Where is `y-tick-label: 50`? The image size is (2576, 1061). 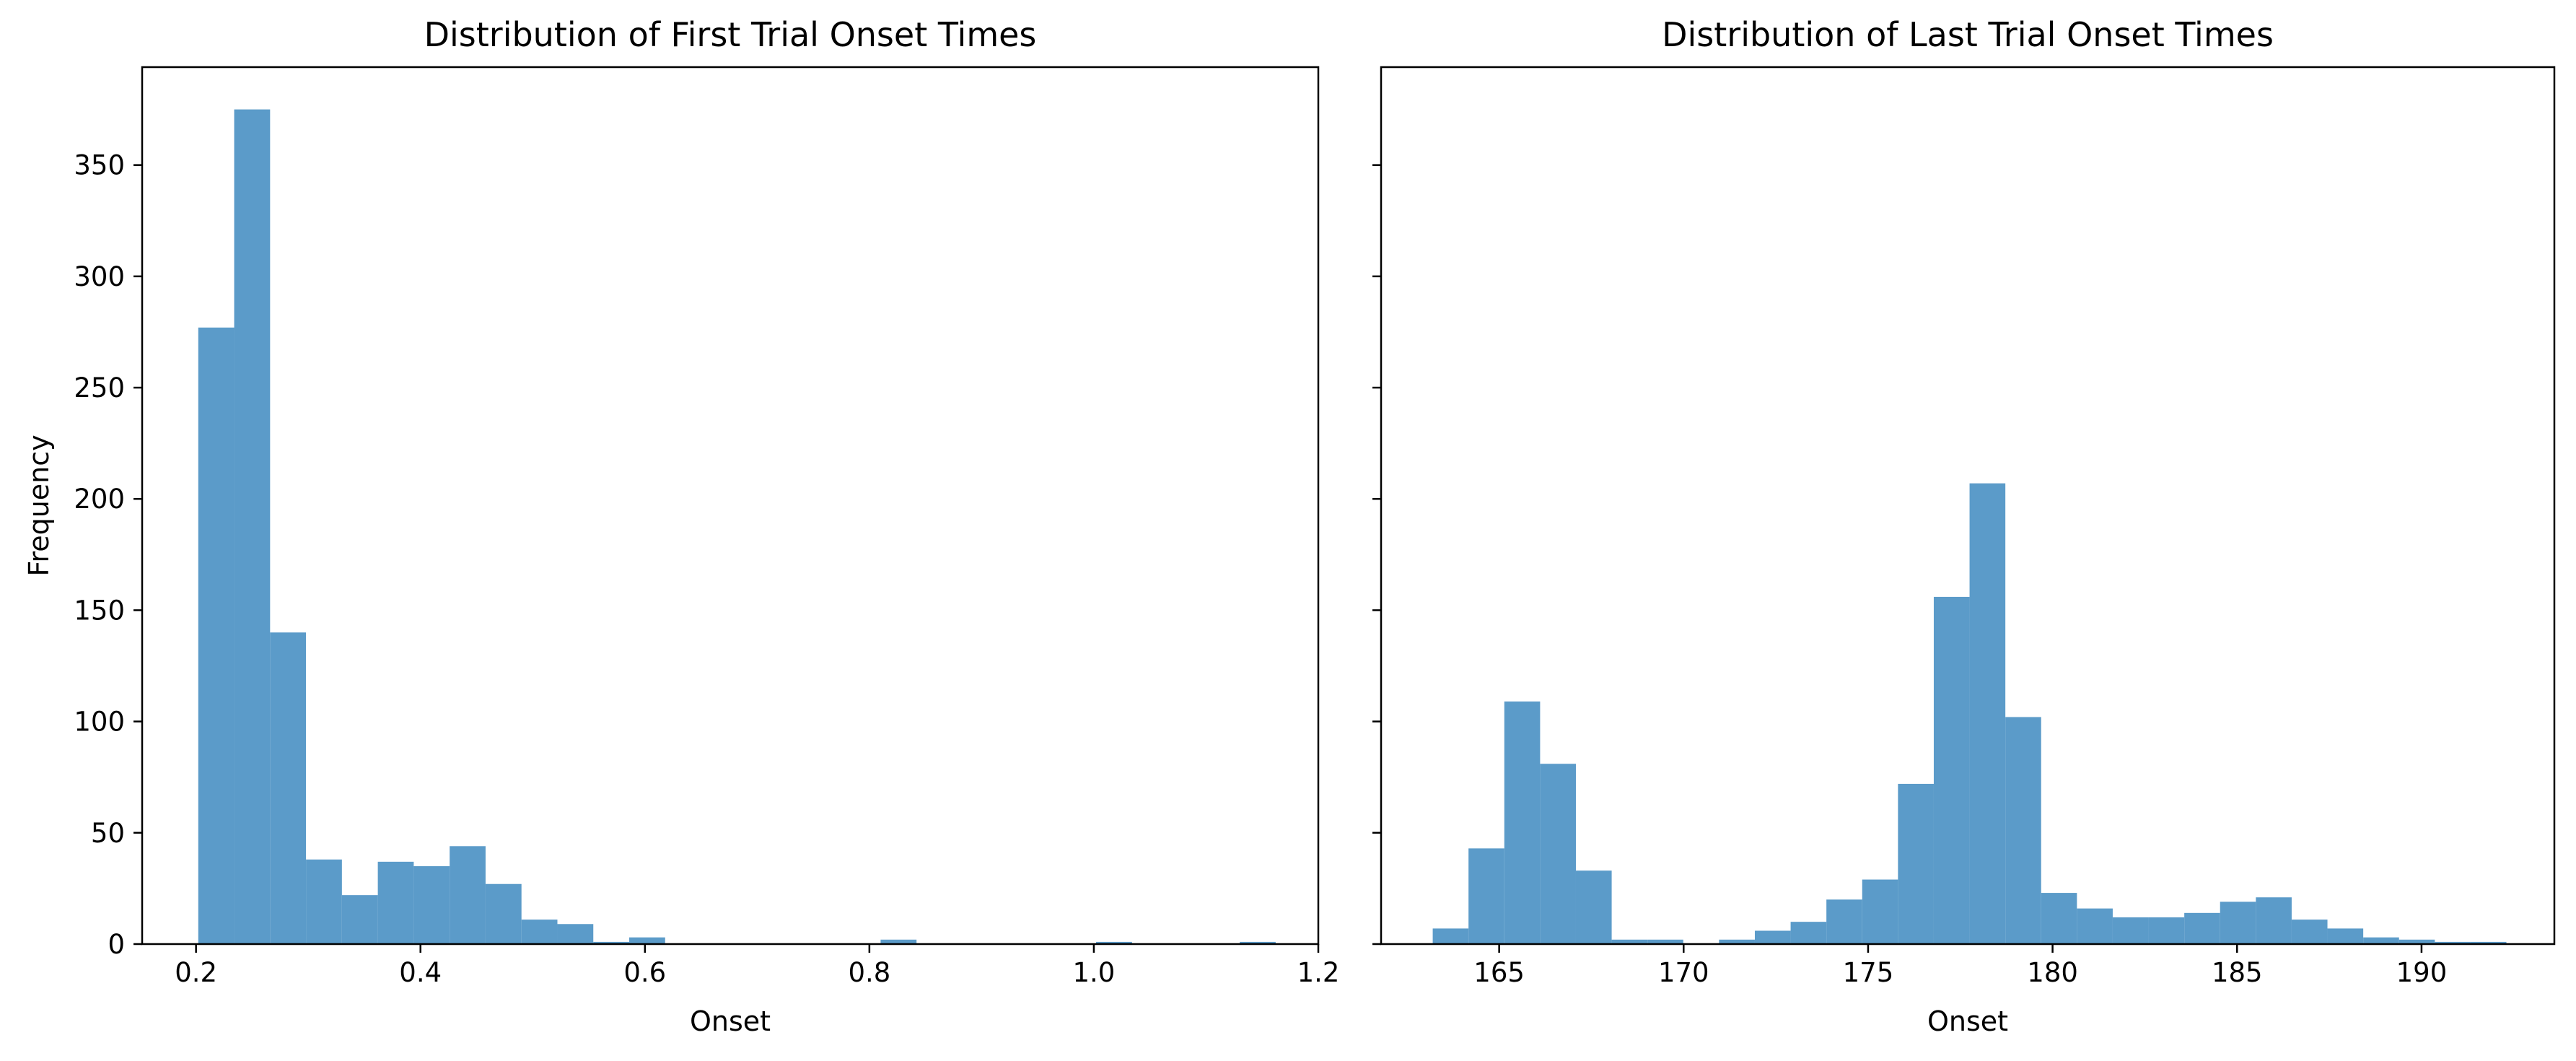 y-tick-label: 50 is located at coordinates (108, 833).